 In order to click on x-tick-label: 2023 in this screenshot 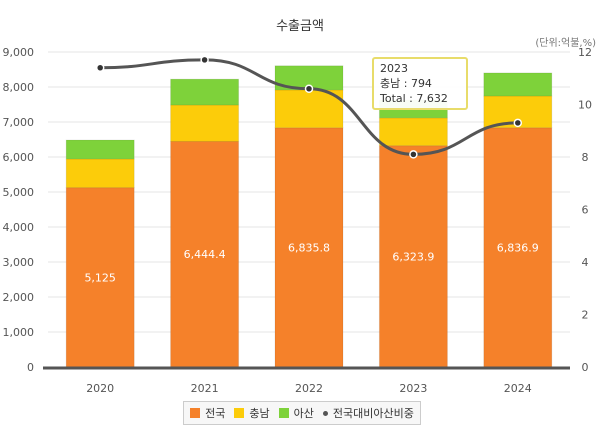, I will do `click(413, 388)`.